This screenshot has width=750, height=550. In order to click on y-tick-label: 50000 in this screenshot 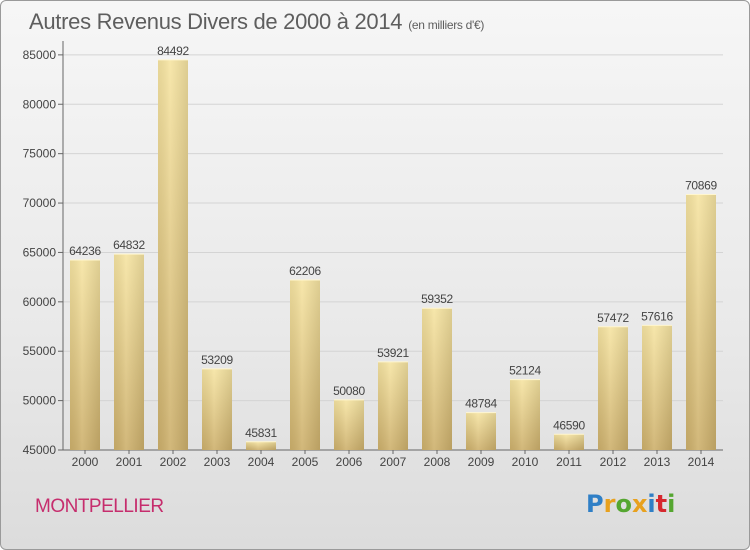, I will do `click(40, 401)`.